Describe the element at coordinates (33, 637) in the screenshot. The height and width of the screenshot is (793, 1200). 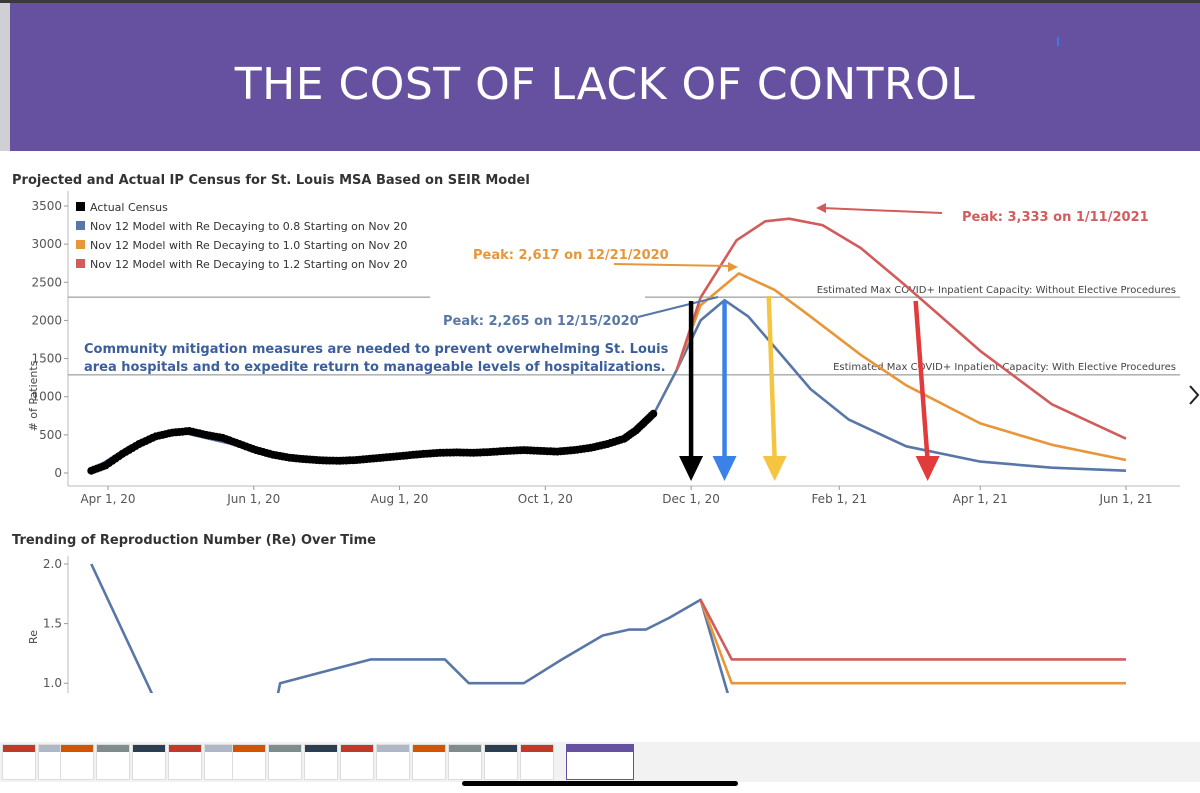
I see `re-y-axis-label: Re` at that location.